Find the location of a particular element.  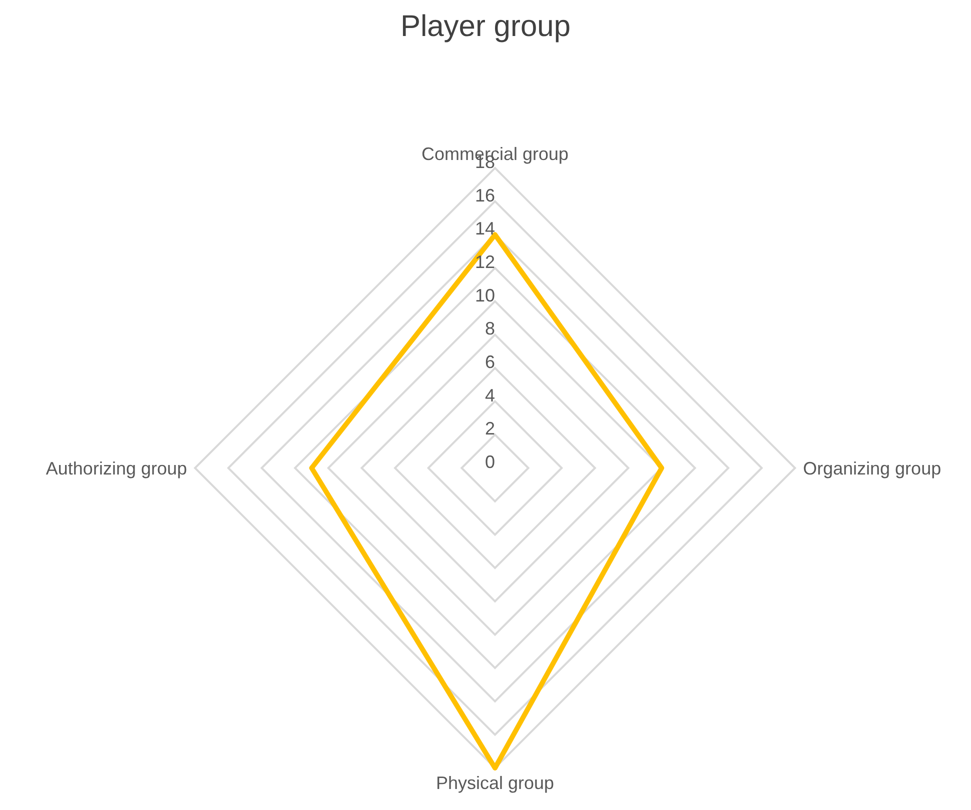

spoke-label: Physical group is located at coordinates (495, 782).